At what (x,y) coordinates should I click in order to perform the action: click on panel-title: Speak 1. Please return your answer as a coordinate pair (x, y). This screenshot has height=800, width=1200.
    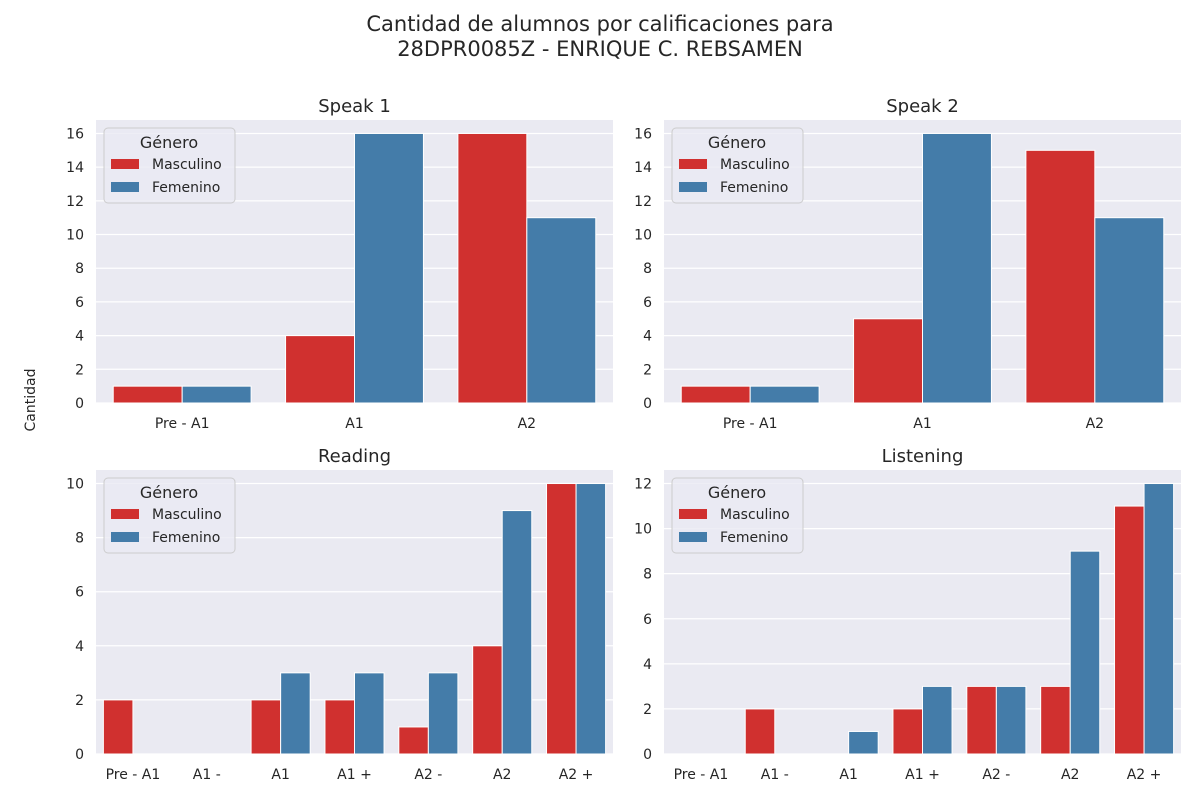
    Looking at the image, I should click on (354, 106).